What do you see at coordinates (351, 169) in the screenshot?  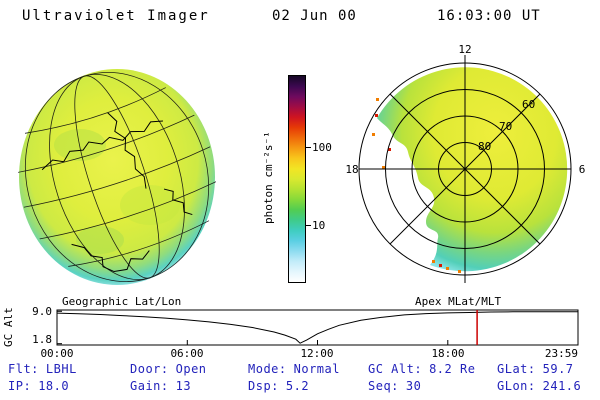 I see `mlt-label-18: 18` at bounding box center [351, 169].